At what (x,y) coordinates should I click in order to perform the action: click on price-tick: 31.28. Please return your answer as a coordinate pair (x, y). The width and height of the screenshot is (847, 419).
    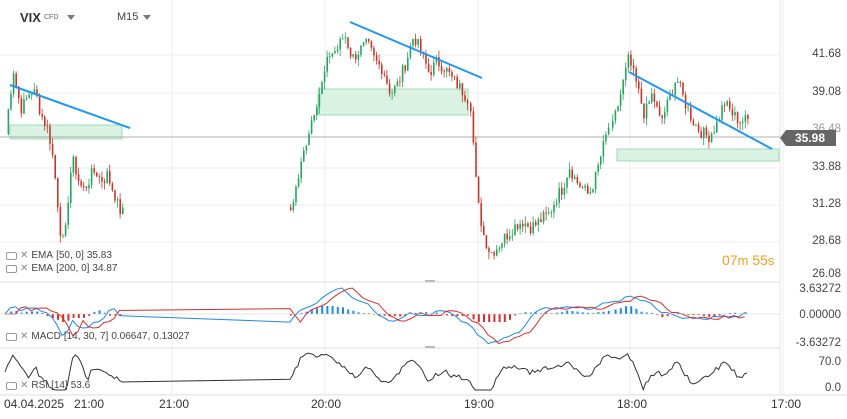
    Looking at the image, I should click on (826, 204).